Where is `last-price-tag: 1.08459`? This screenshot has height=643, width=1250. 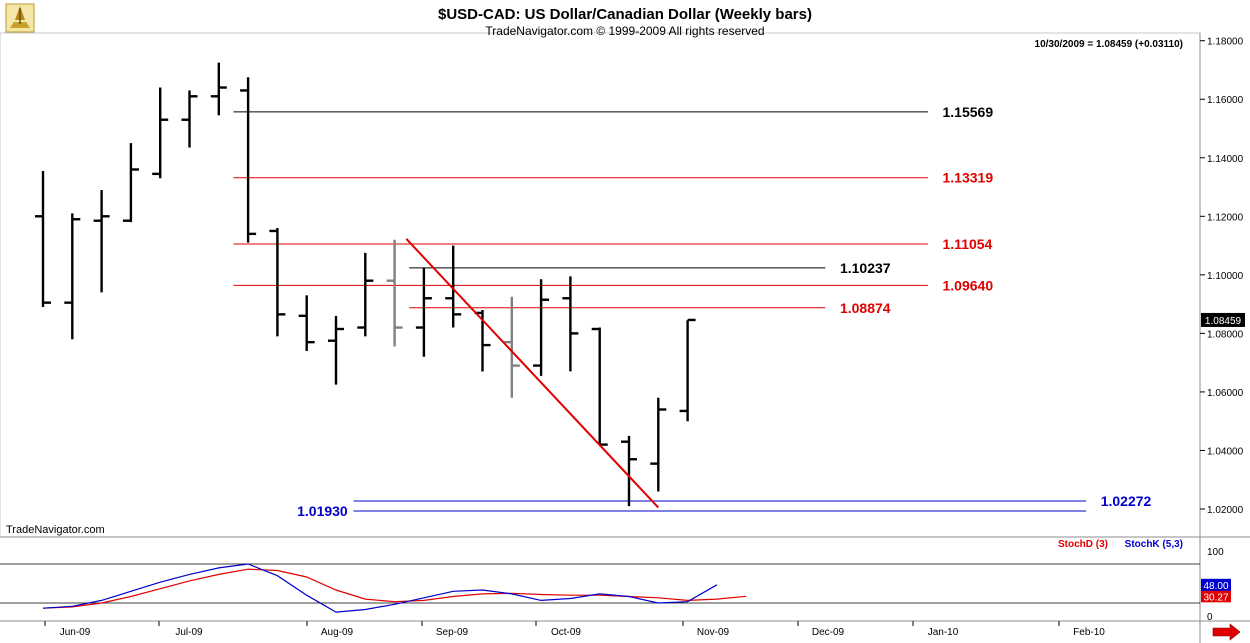 last-price-tag: 1.08459 is located at coordinates (1223, 319).